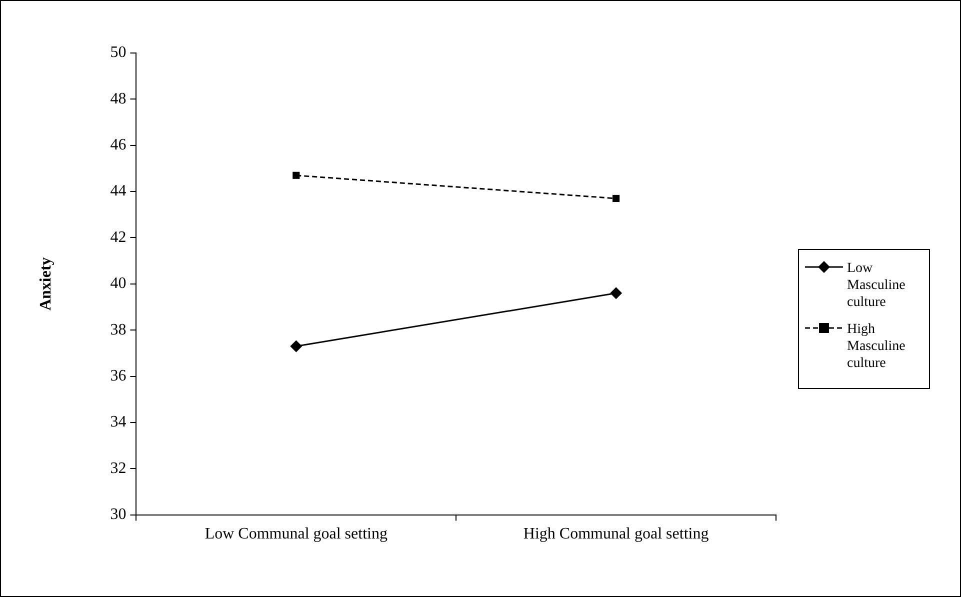  I want to click on y-tick-label: 46, so click(118, 145).